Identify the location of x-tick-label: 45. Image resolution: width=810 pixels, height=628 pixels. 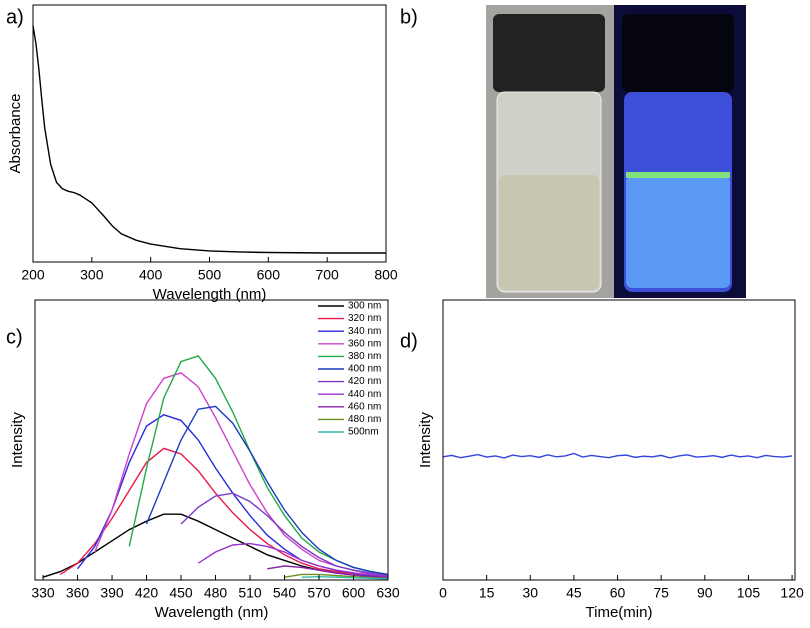
(574, 593).